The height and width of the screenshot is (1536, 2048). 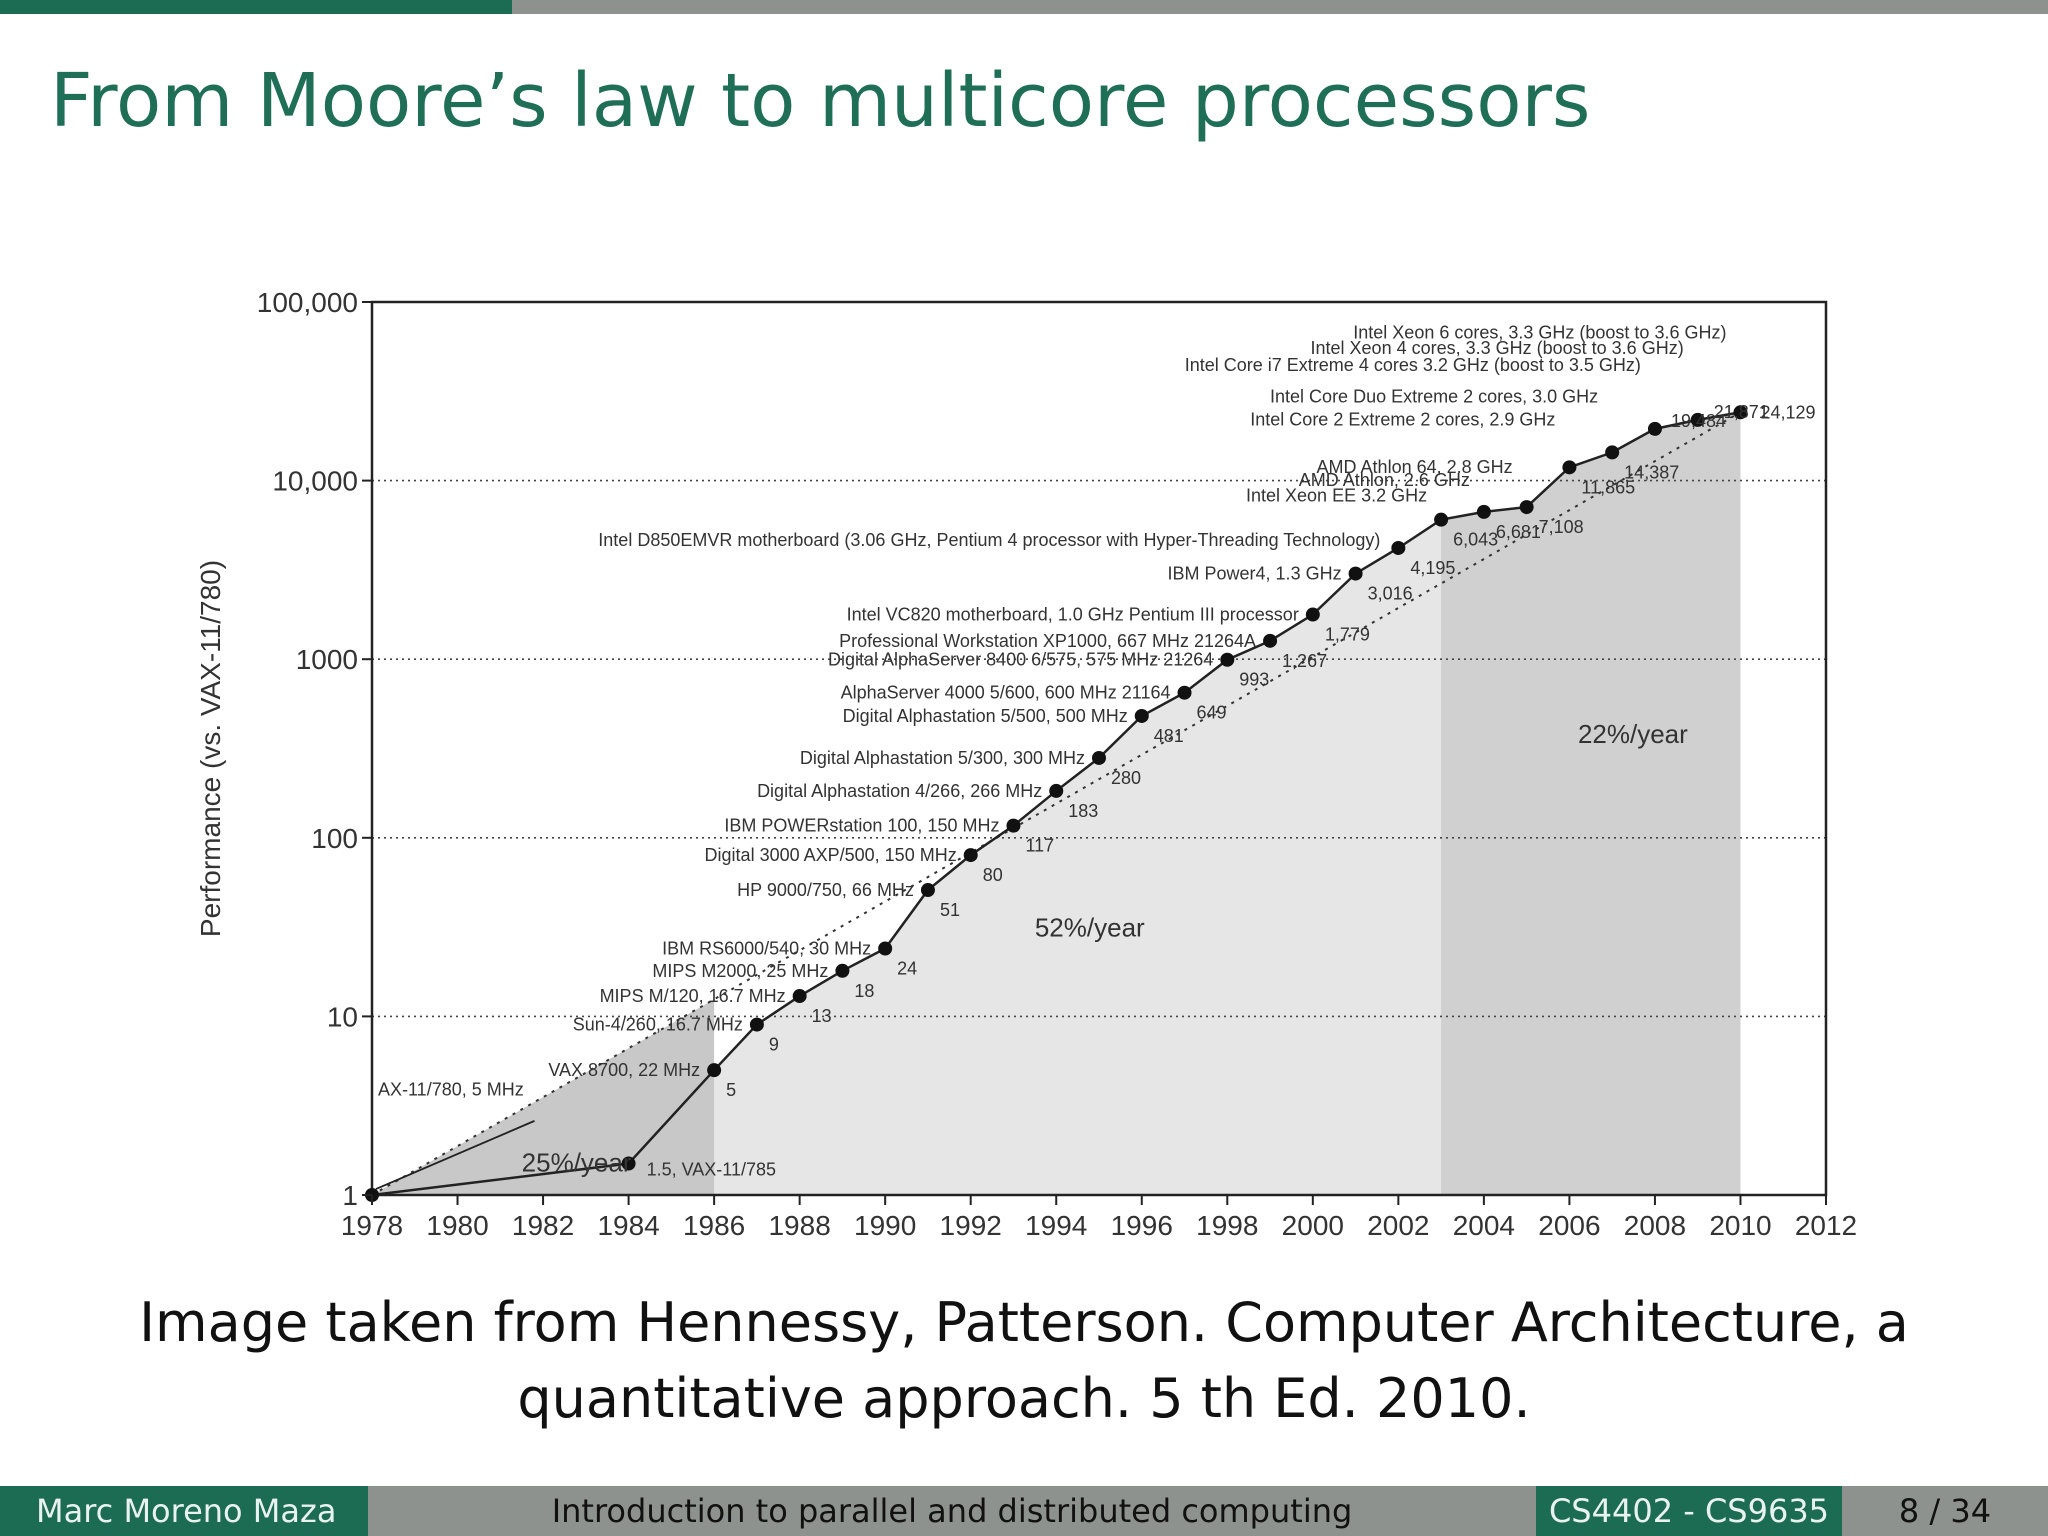 I want to click on data-point-1997, so click(x=1184, y=692).